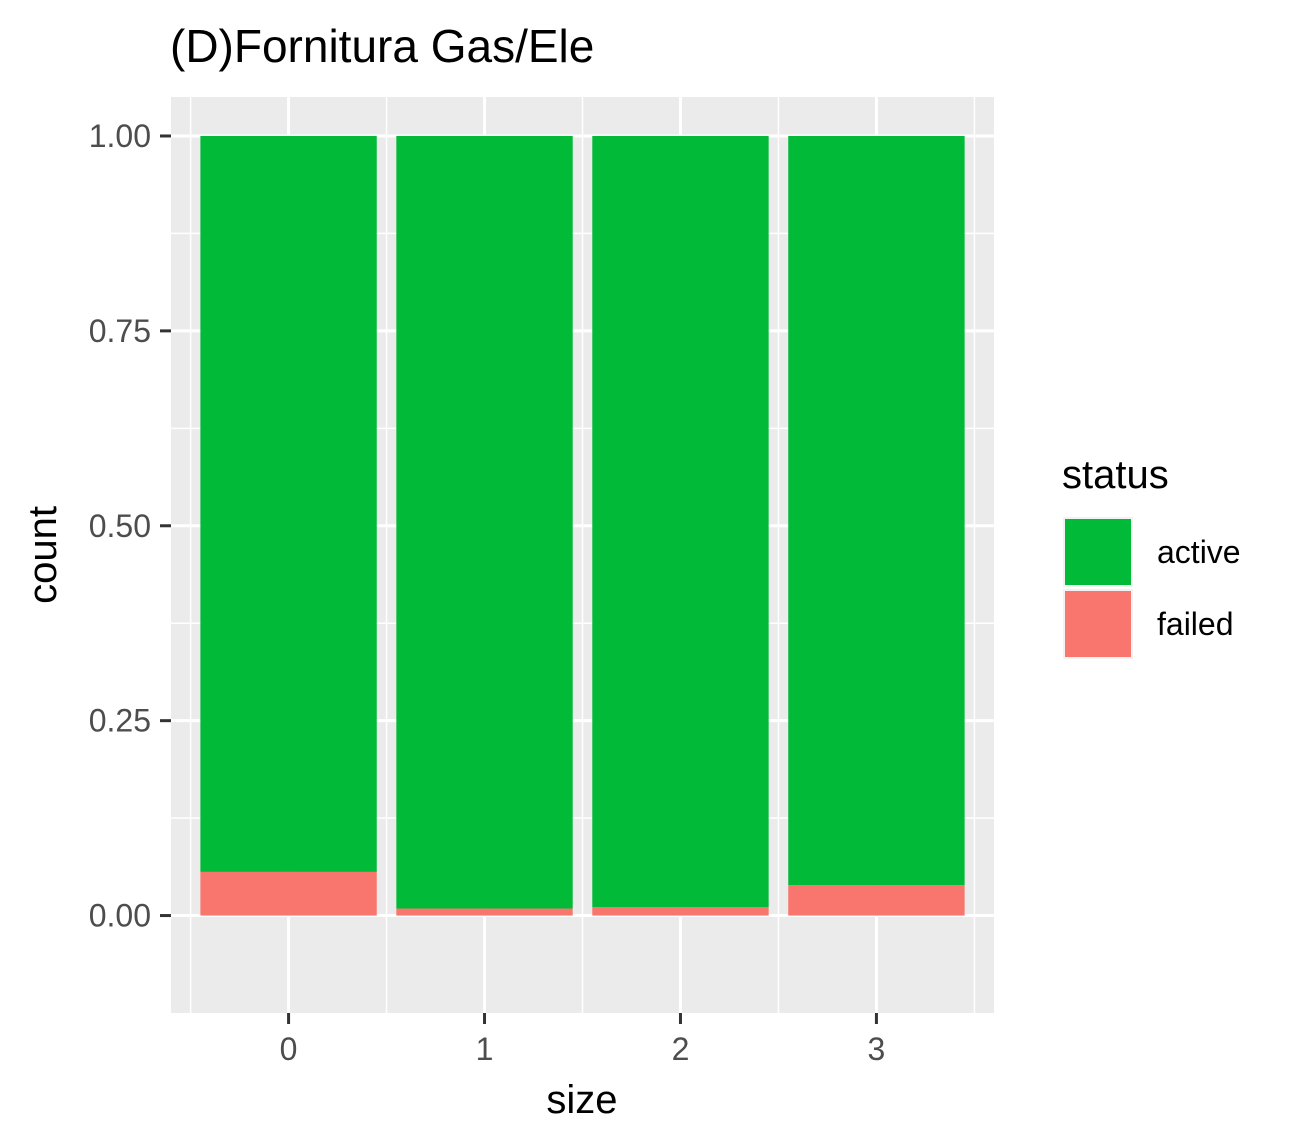 Image resolution: width=1296 pixels, height=1146 pixels. Describe the element at coordinates (120, 916) in the screenshot. I see `y-tick-label: 0.00` at that location.